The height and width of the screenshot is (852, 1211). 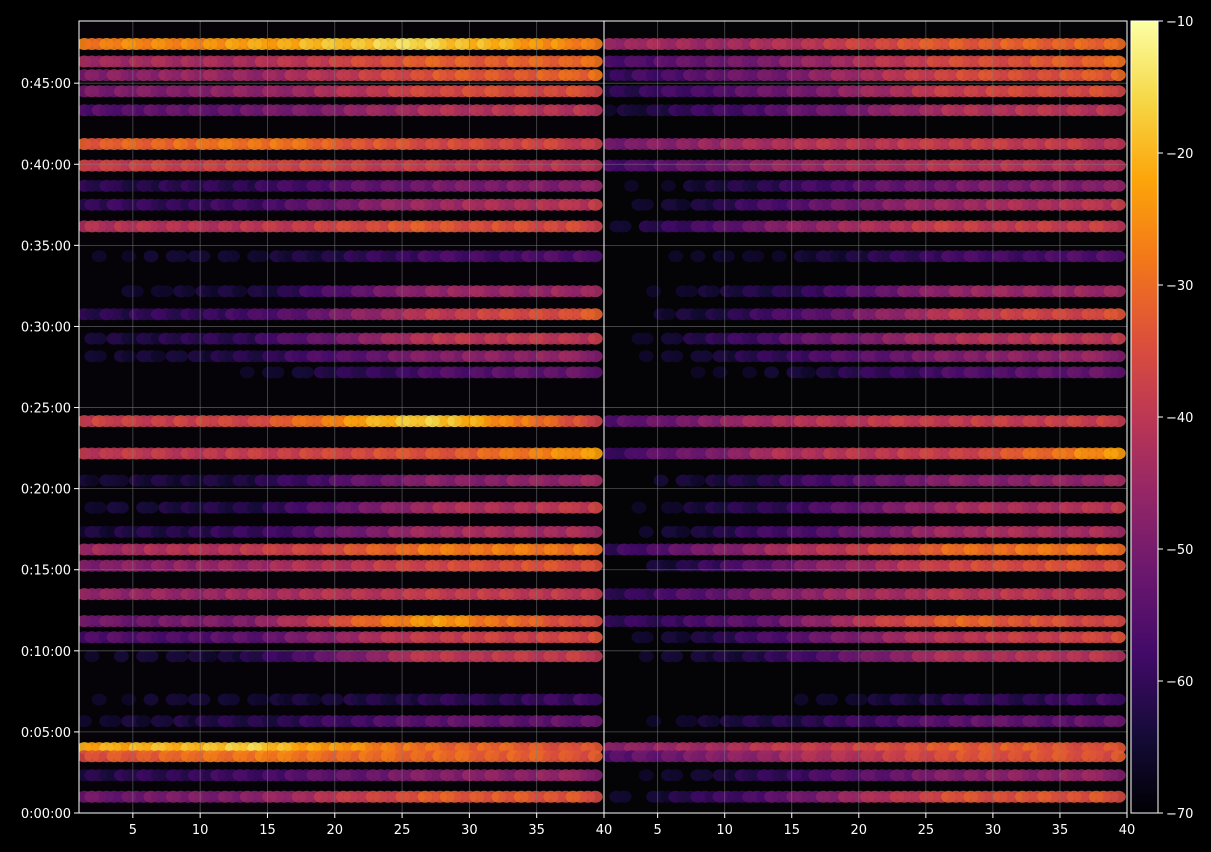 I want to click on y-tick-label: 0:45:00, so click(x=46, y=84).